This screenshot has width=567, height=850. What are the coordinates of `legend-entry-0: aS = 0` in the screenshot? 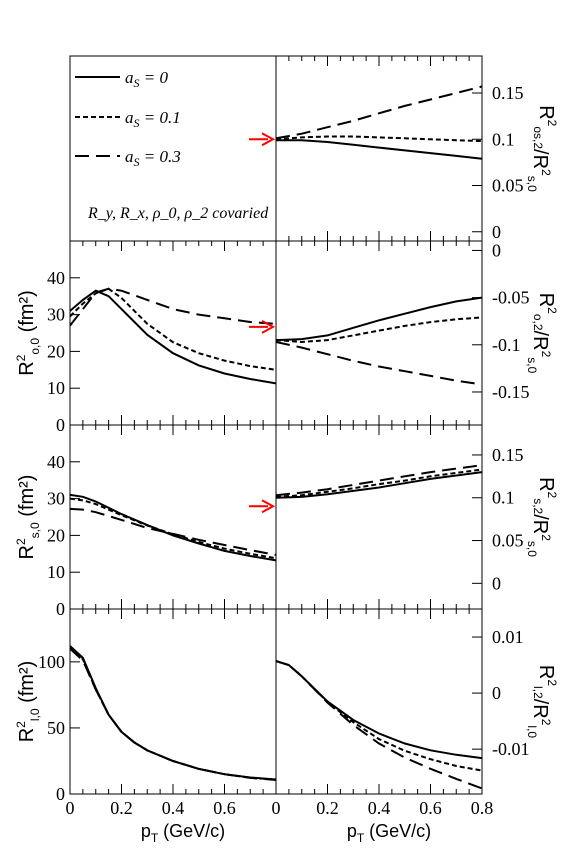 It's located at (146, 79).